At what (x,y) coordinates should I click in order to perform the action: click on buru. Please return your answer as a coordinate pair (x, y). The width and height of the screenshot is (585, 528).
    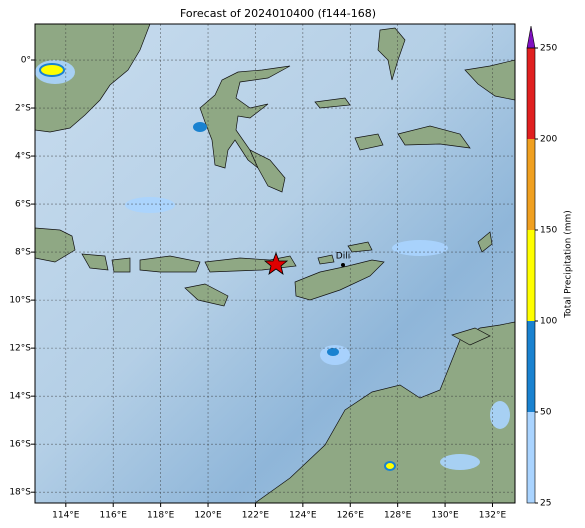
    Looking at the image, I should click on (369, 142).